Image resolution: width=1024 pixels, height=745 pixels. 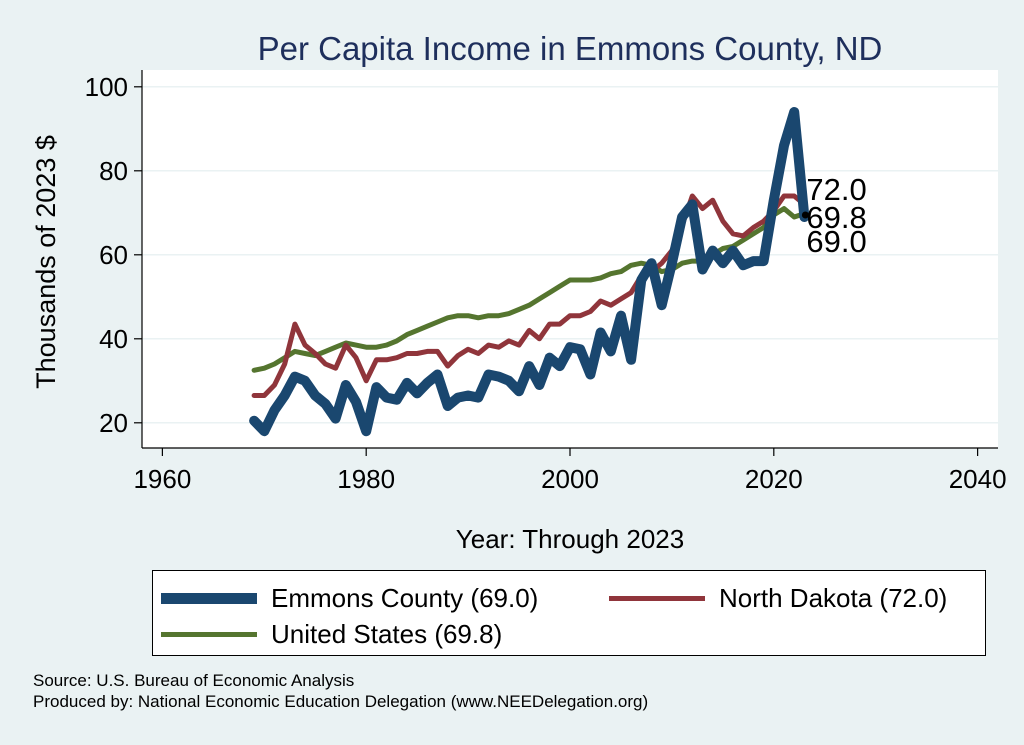 What do you see at coordinates (570, 539) in the screenshot?
I see `x-axis-label: Year: Through 2023` at bounding box center [570, 539].